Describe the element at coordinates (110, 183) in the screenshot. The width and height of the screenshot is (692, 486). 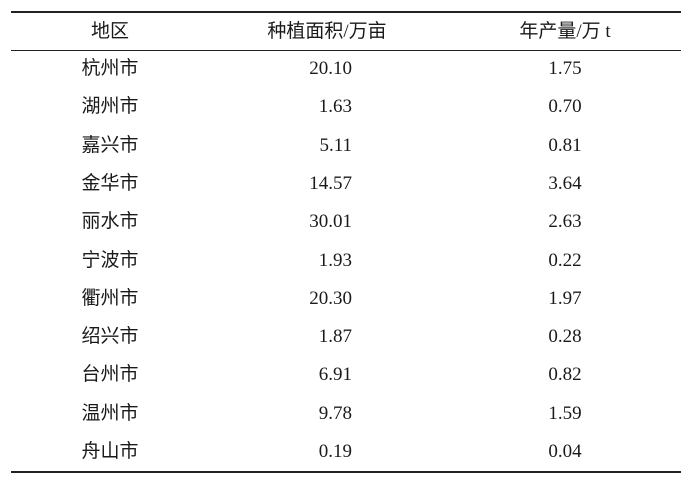
I see `region-cell: 金华市` at that location.